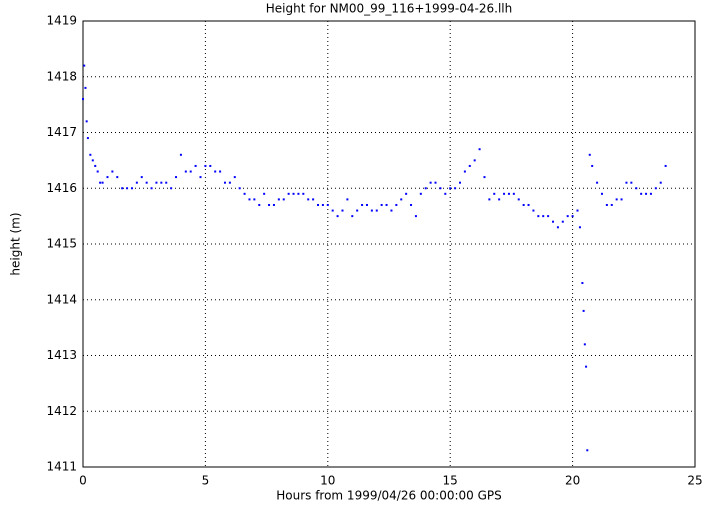 This screenshot has height=505, width=721. Describe the element at coordinates (327, 481) in the screenshot. I see `x-tick-label: 10` at that location.